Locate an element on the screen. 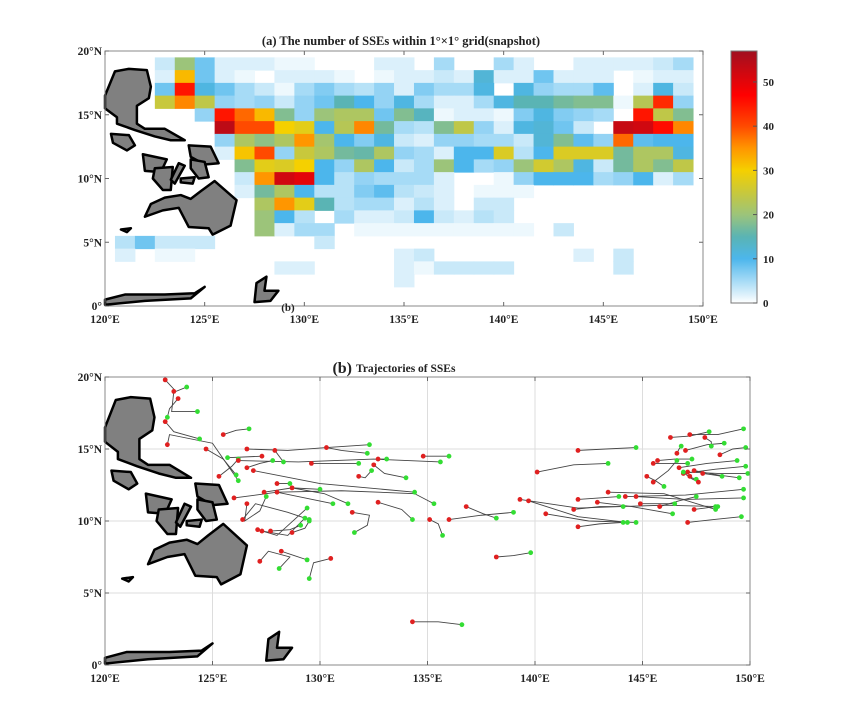 The image size is (847, 720). colorbar-bar is located at coordinates (744, 177).